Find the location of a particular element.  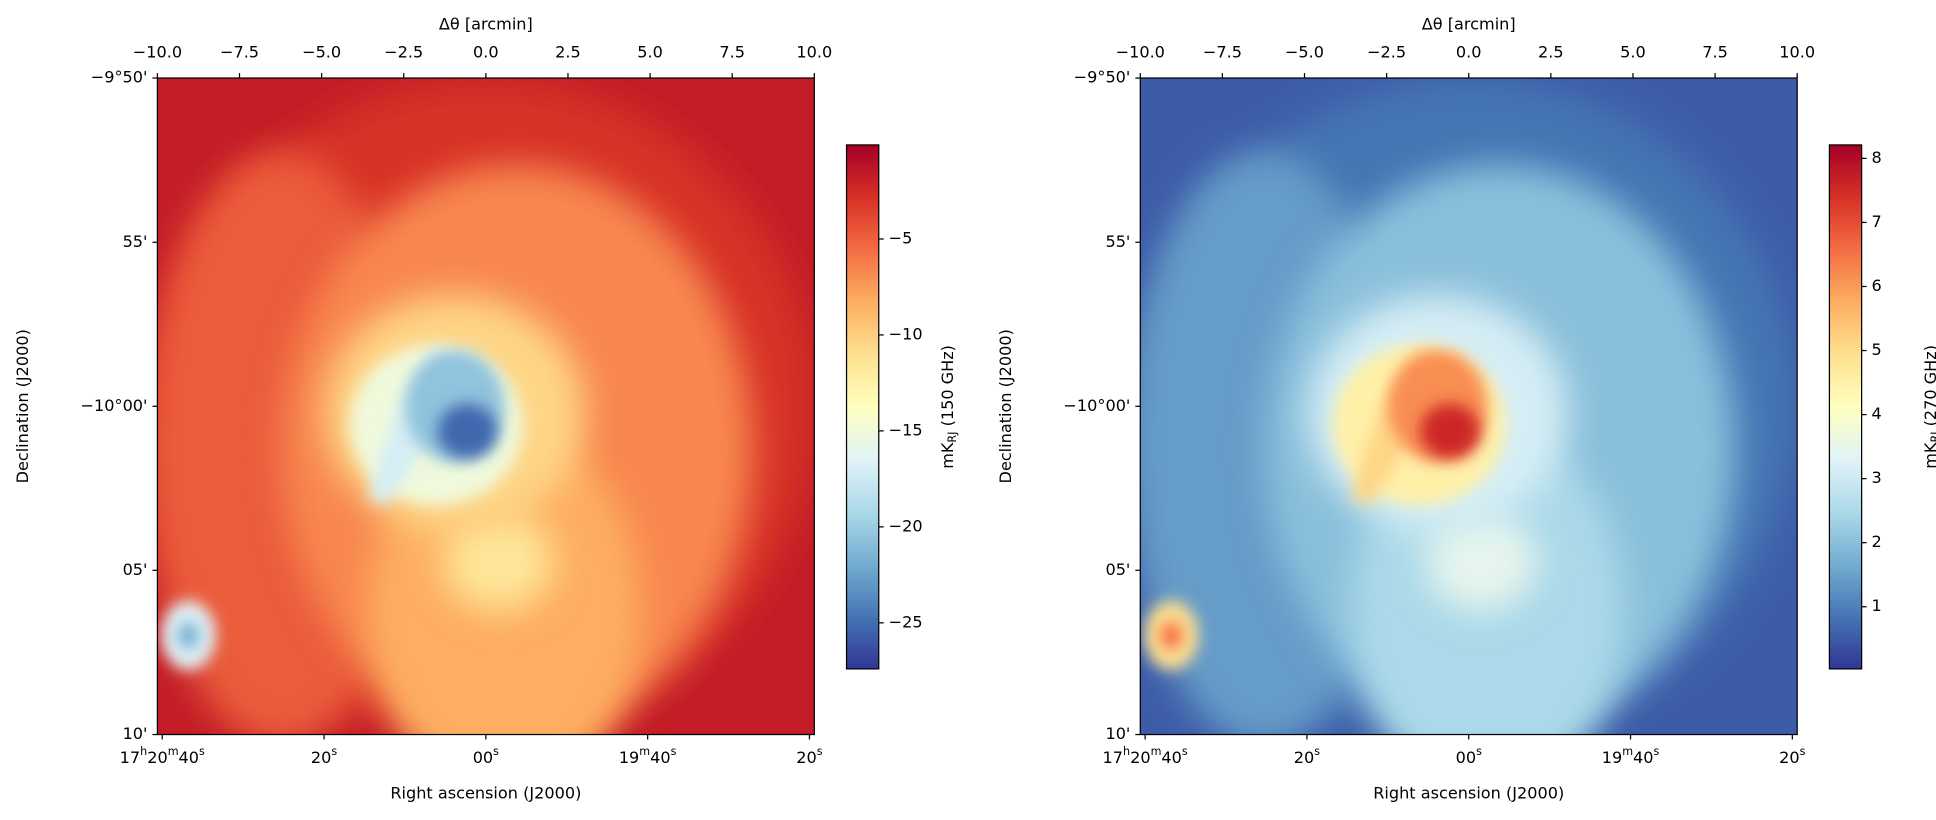

y-tick-label: 05' is located at coordinates (1117, 569).